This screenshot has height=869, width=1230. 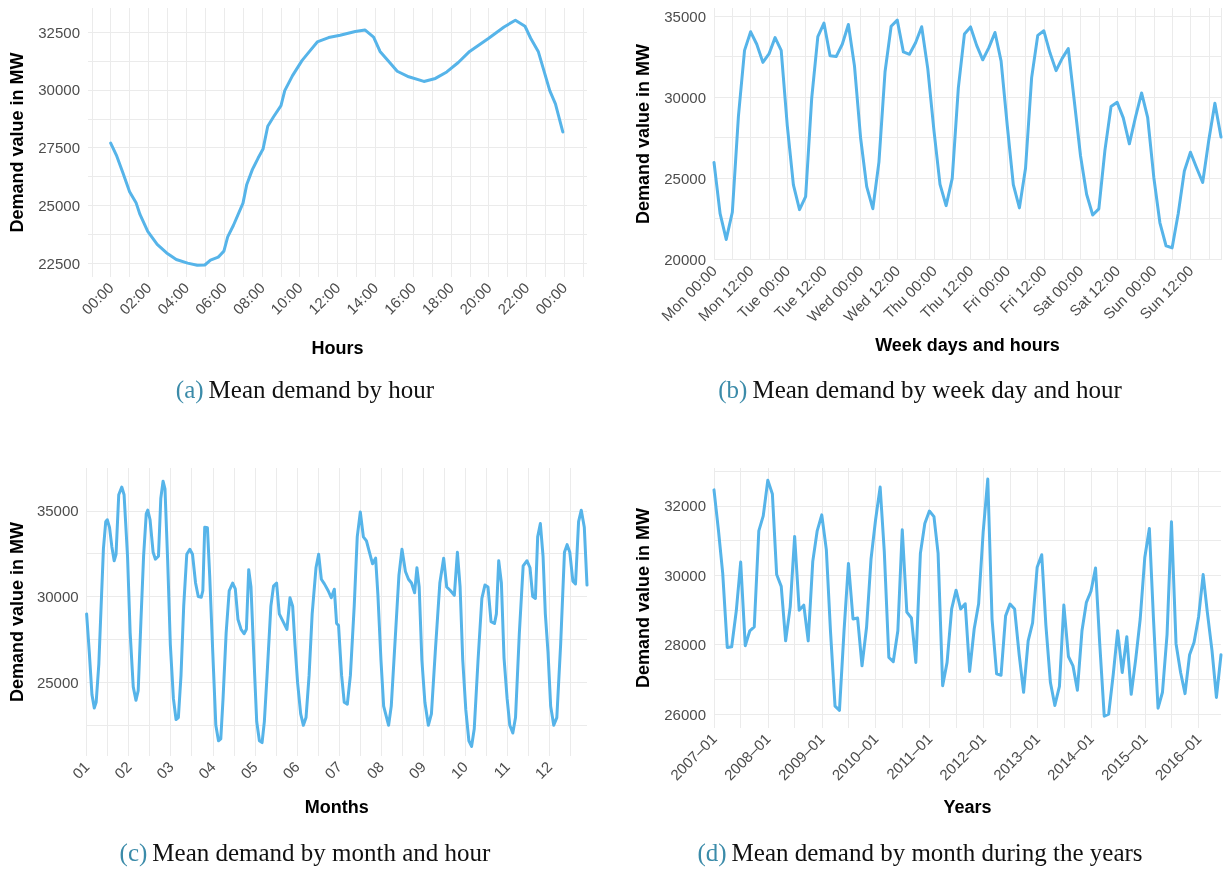 What do you see at coordinates (333, 769) in the screenshot?
I see `x-tick-label: 07` at bounding box center [333, 769].